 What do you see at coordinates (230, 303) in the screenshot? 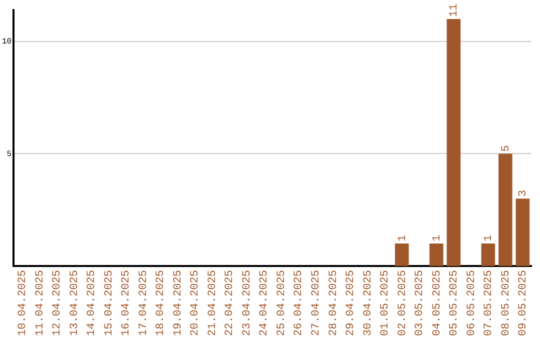
I see `x-tick-label: 22.04.2025` at bounding box center [230, 303].